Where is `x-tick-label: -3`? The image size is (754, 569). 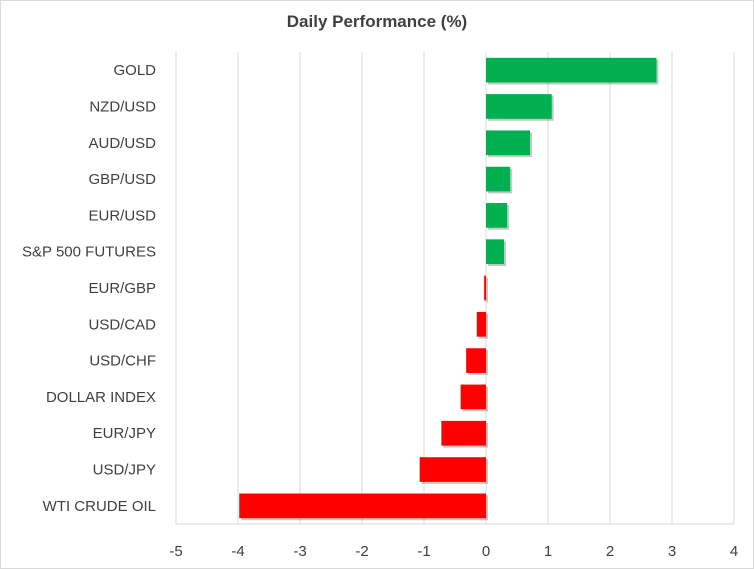 x-tick-label: -3 is located at coordinates (299, 551).